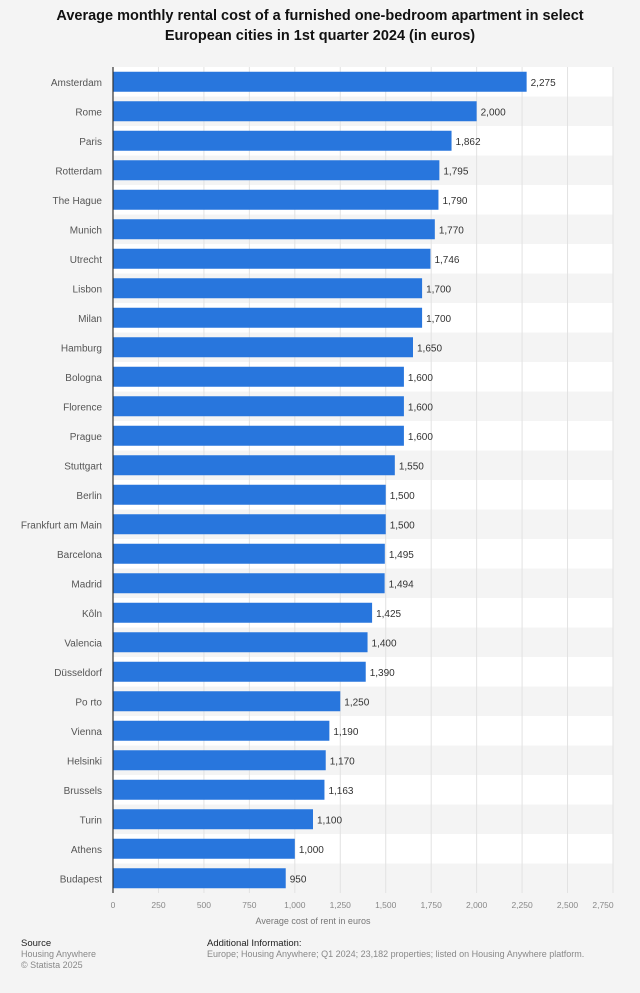 The height and width of the screenshot is (993, 640). What do you see at coordinates (221, 730) in the screenshot?
I see `bar-vienna` at bounding box center [221, 730].